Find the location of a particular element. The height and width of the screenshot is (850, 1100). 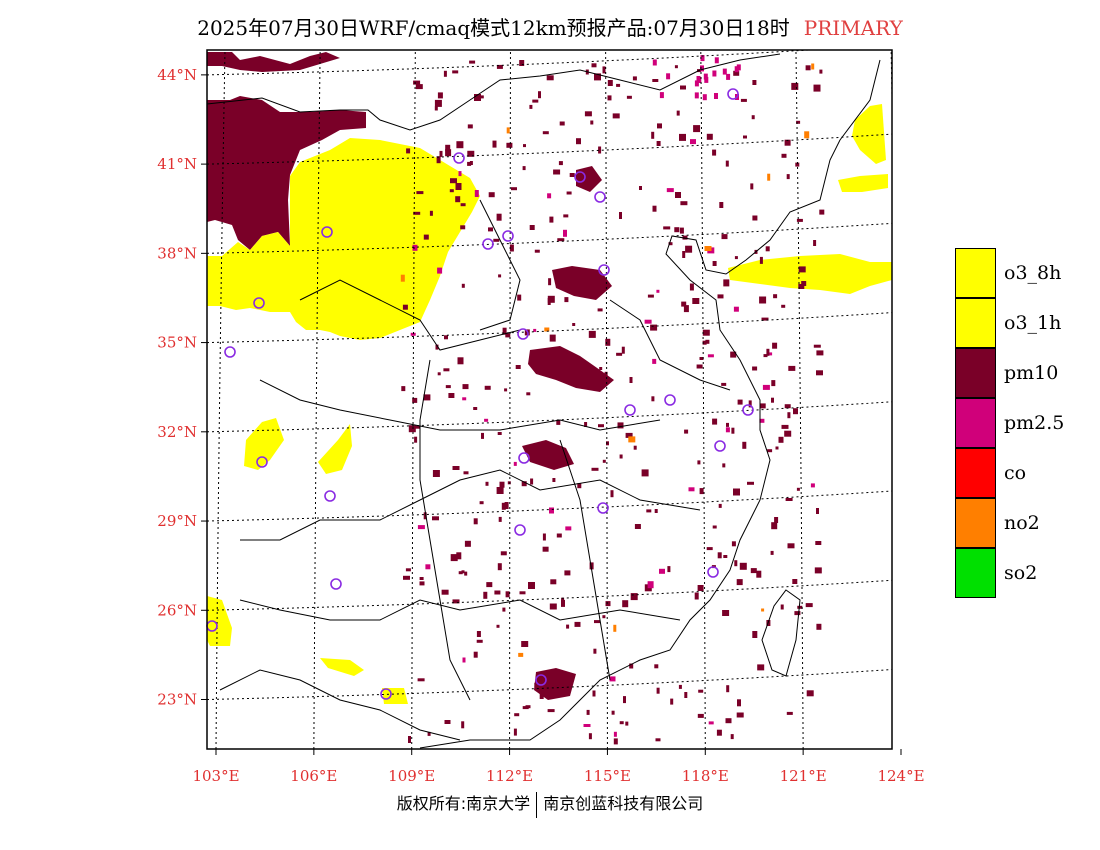

pm10-cluster-beijing is located at coordinates (589, 179).